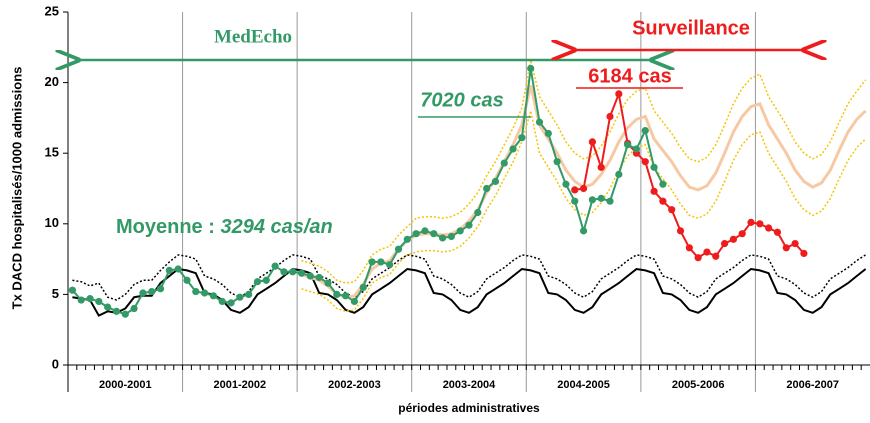  What do you see at coordinates (52, 81) in the screenshot?
I see `y-tick-label: 20` at bounding box center [52, 81].